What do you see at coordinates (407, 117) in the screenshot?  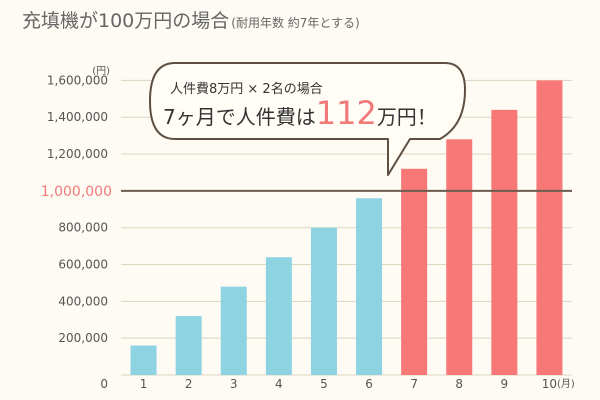 I see `callout-line-2-after: 万円！` at bounding box center [407, 117].